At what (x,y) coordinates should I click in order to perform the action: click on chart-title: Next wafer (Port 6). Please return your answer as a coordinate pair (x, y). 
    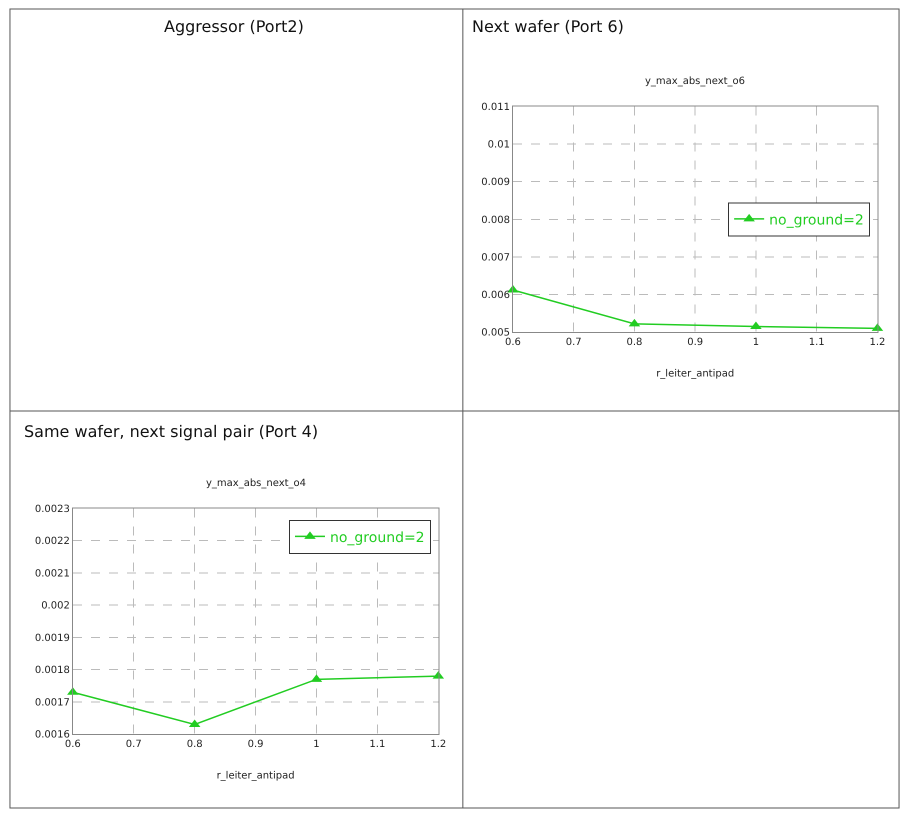
    Looking at the image, I should click on (548, 26).